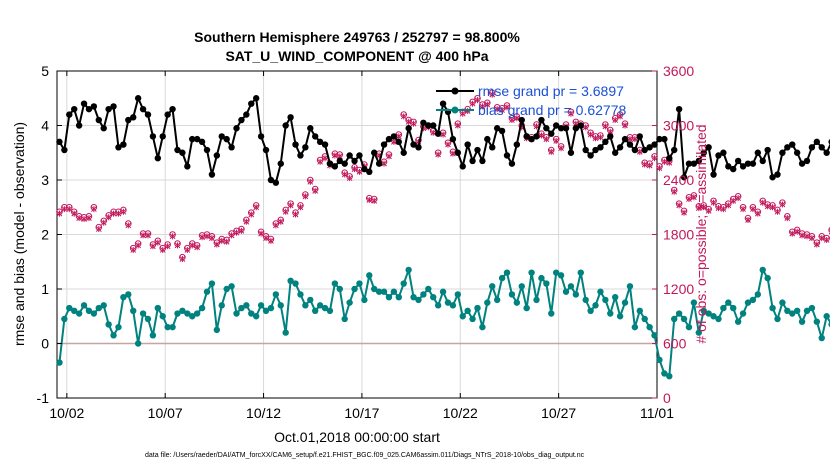  I want to click on x-tick-label: 10/07, so click(165, 413).